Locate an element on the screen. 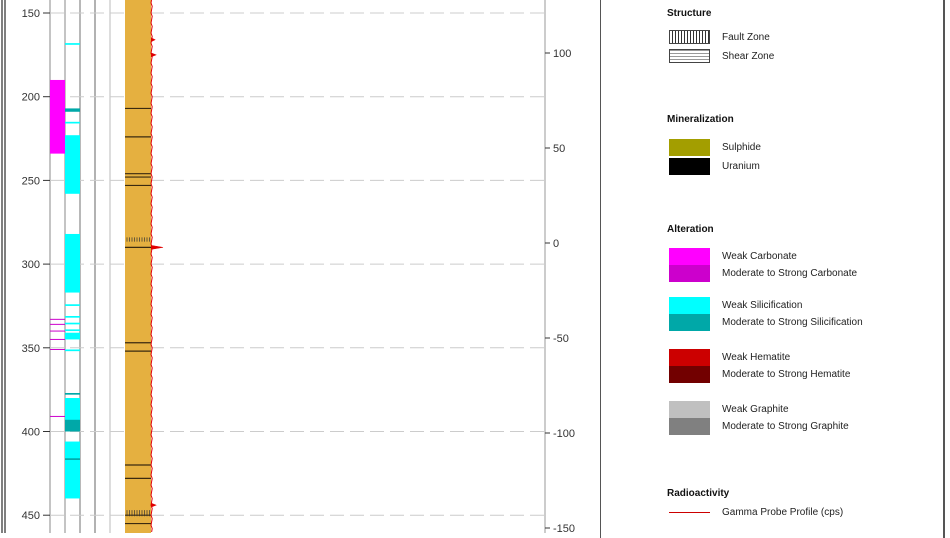 The image size is (950, 538). alteration-label: Moderate to Strong Graphite is located at coordinates (785, 426).